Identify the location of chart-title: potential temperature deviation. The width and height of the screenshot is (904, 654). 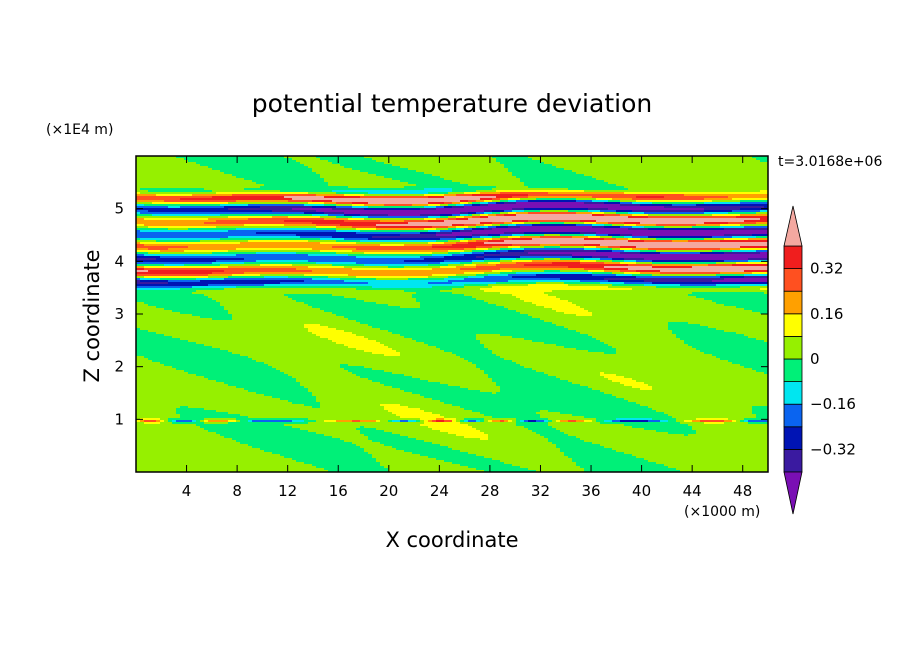
(452, 103).